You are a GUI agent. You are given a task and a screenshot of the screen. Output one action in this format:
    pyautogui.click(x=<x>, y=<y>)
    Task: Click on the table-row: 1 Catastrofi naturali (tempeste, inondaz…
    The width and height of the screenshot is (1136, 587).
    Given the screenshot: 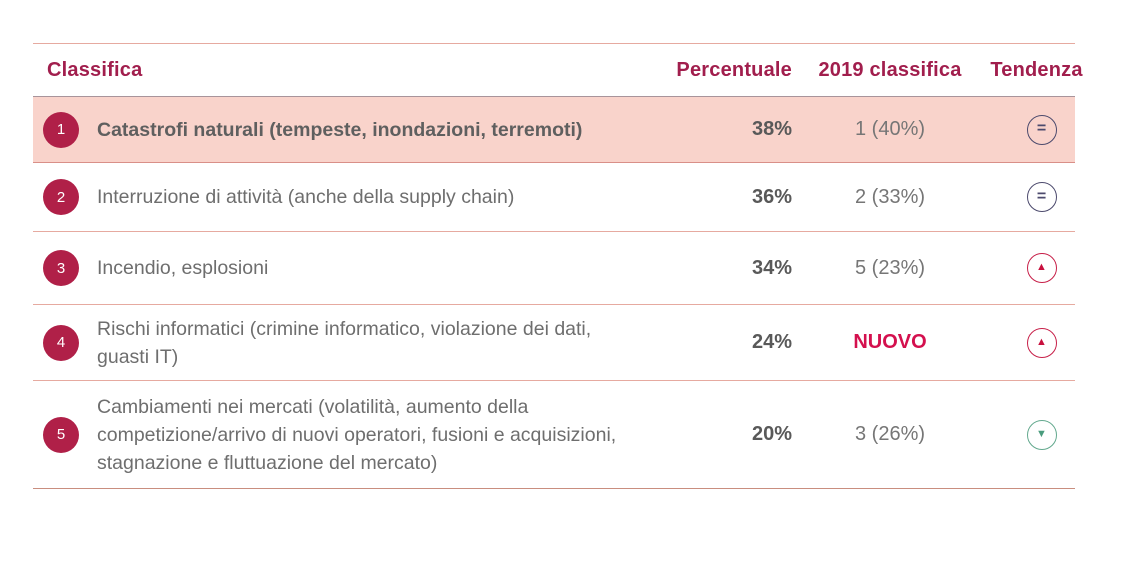 What is the action you would take?
    pyautogui.click(x=554, y=130)
    